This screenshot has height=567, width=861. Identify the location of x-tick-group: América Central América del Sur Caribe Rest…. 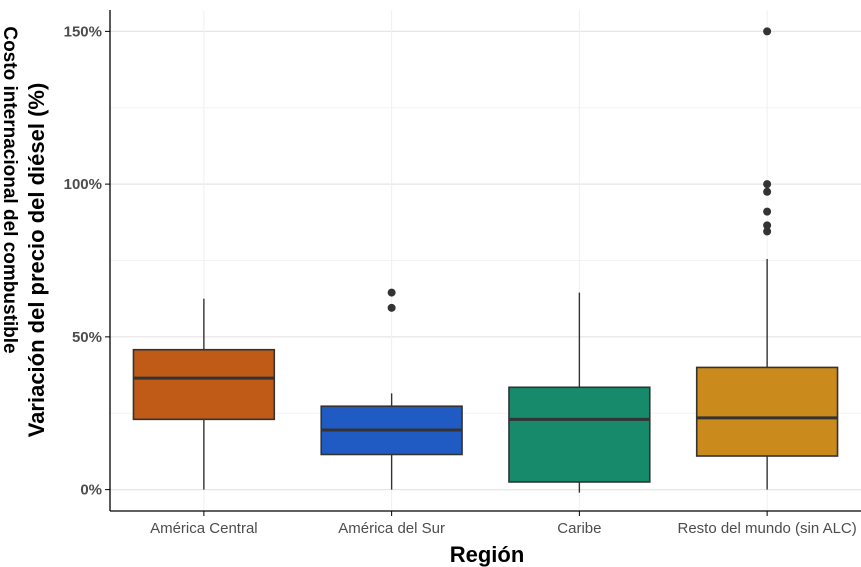
(503, 524).